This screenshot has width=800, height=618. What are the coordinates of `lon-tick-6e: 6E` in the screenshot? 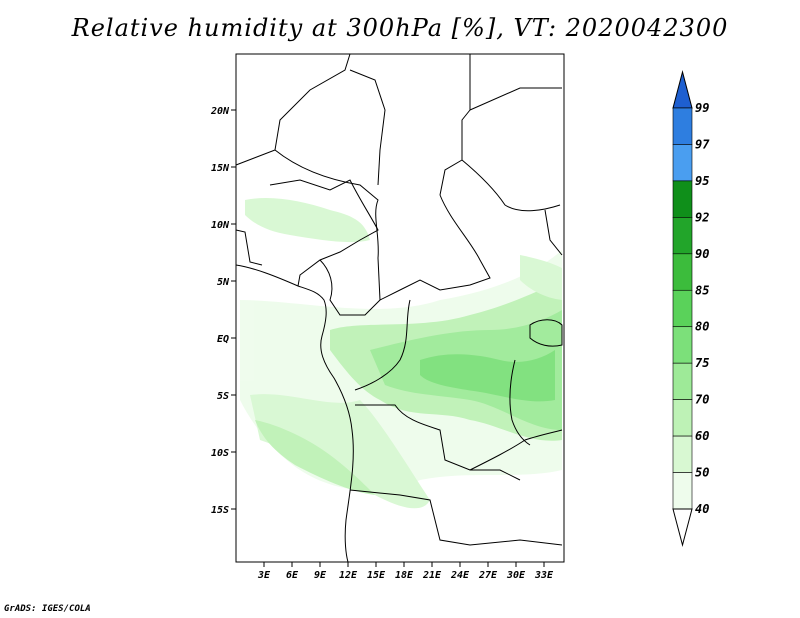 It's located at (292, 571).